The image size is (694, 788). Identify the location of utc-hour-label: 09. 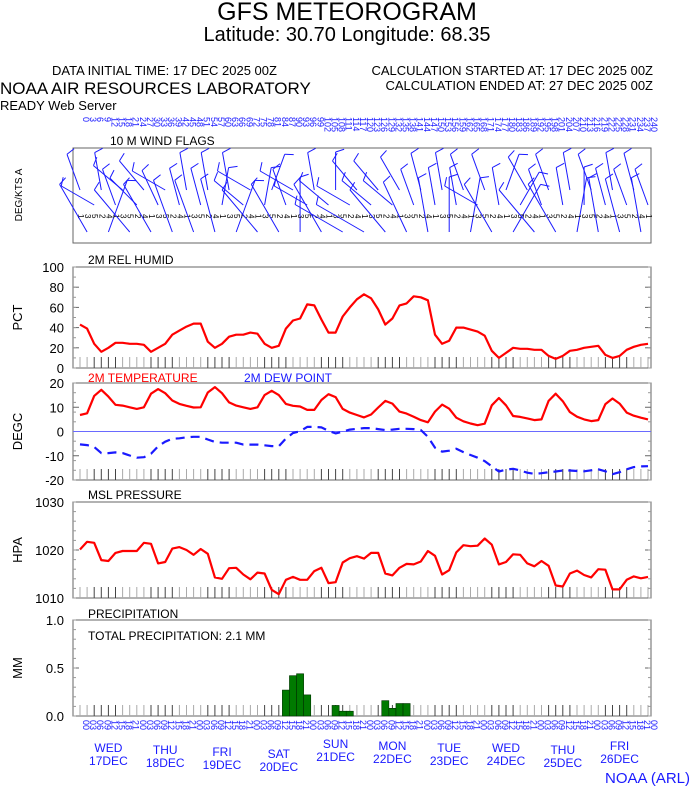
(221, 725).